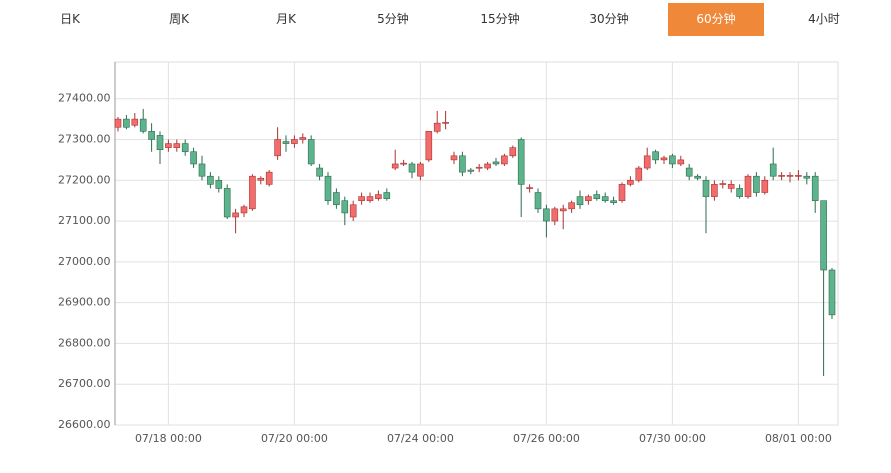  Describe the element at coordinates (672, 438) in the screenshot. I see `x-tick-label: 07/30 00:00` at that location.